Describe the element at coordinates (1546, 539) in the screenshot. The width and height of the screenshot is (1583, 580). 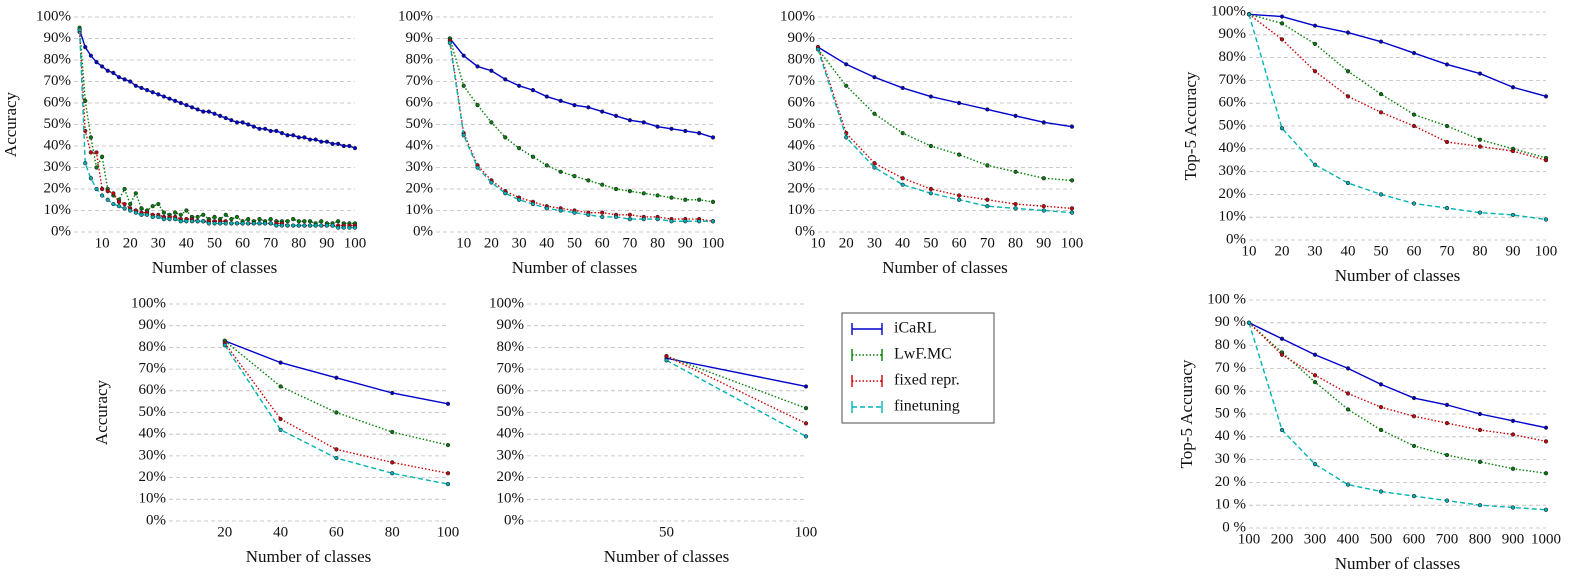
I see `x-tick-label: 1000` at that location.